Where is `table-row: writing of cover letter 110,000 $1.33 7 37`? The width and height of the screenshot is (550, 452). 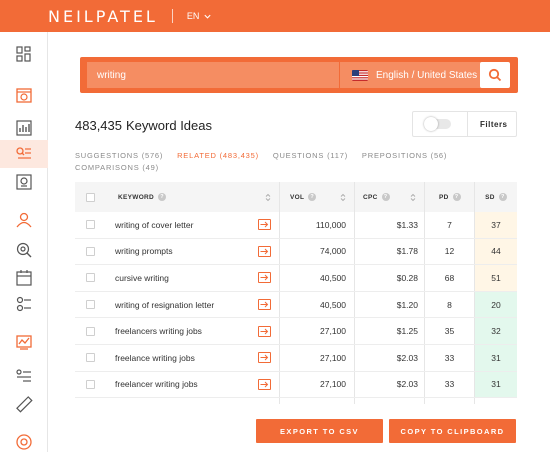 table-row: writing of cover letter 110,000 $1.33 7 37 is located at coordinates (296, 225).